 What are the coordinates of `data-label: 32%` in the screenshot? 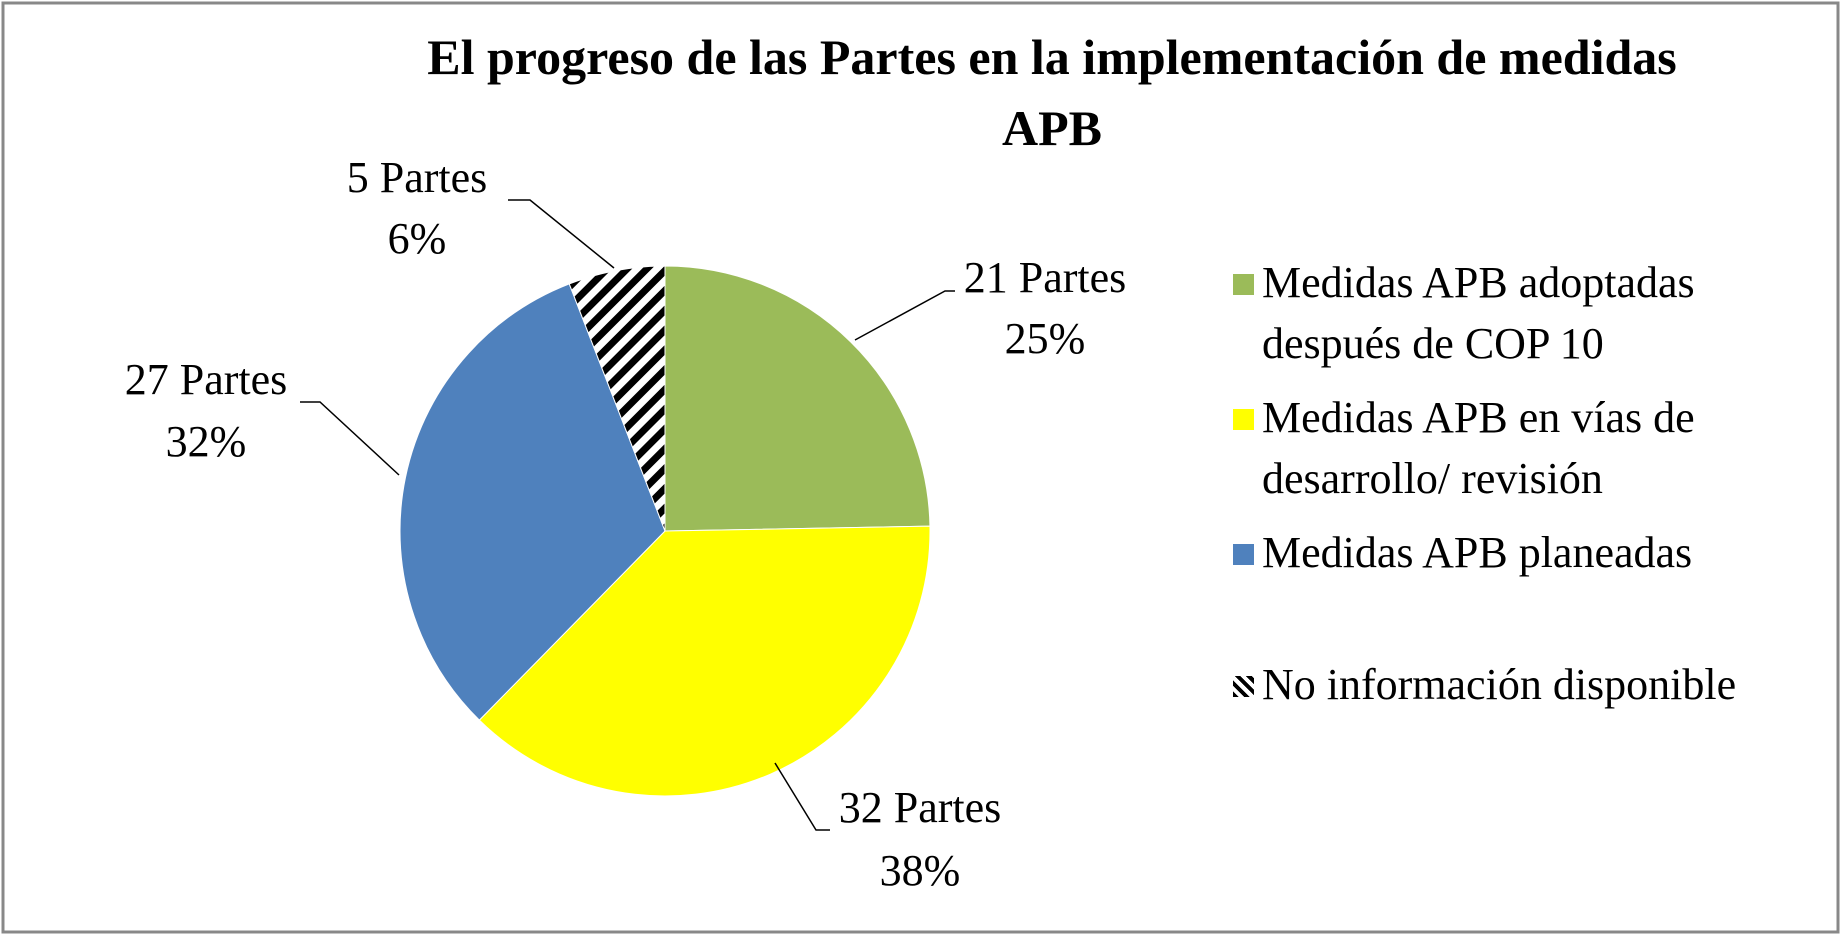 It's located at (206, 441).